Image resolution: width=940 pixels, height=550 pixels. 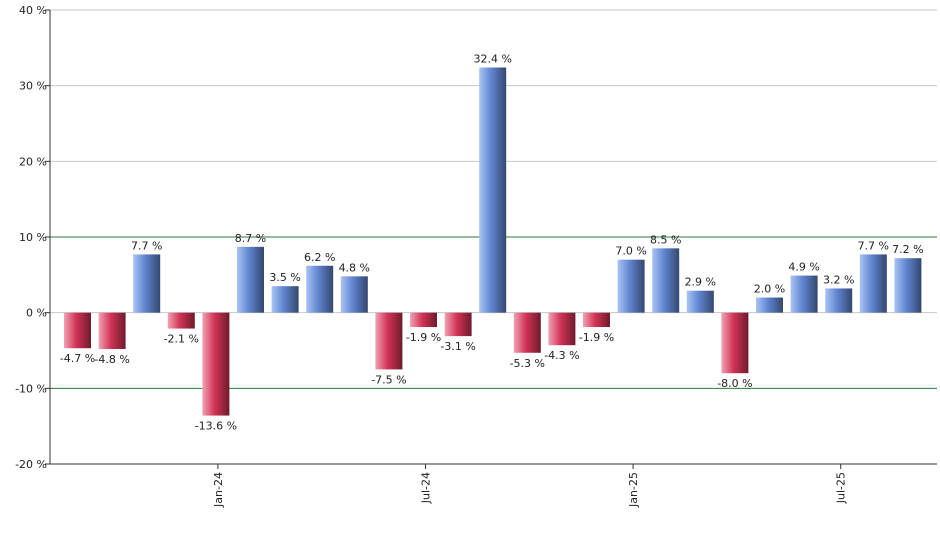 I want to click on data-label: 2.0 %, so click(x=769, y=289).